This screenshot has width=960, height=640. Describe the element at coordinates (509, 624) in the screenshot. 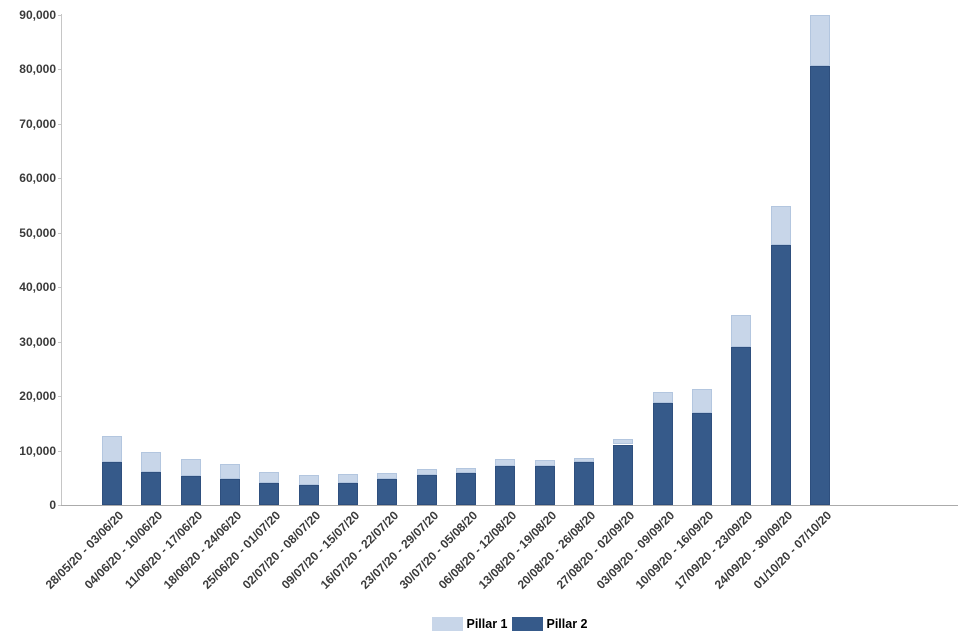

I see `legend: Pillar 1 Pillar 2` at that location.